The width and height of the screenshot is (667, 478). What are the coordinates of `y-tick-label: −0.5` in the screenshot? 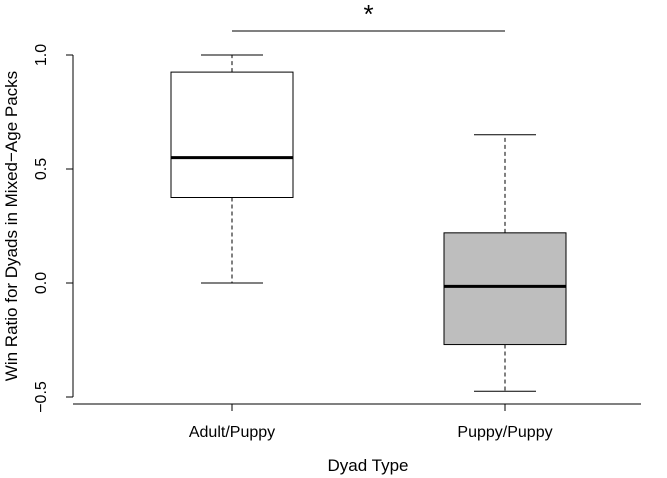 It's located at (41, 397).